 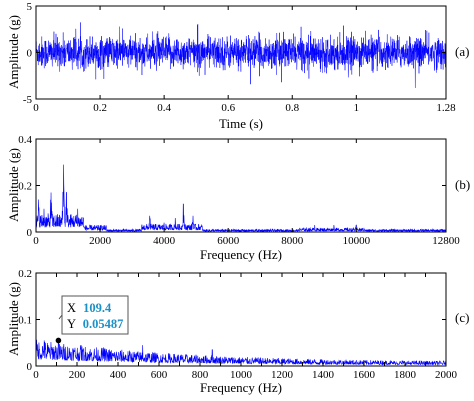 What do you see at coordinates (13, 185) in the screenshot?
I see `panel-b-ylabel: Amplitude (g)` at bounding box center [13, 185].